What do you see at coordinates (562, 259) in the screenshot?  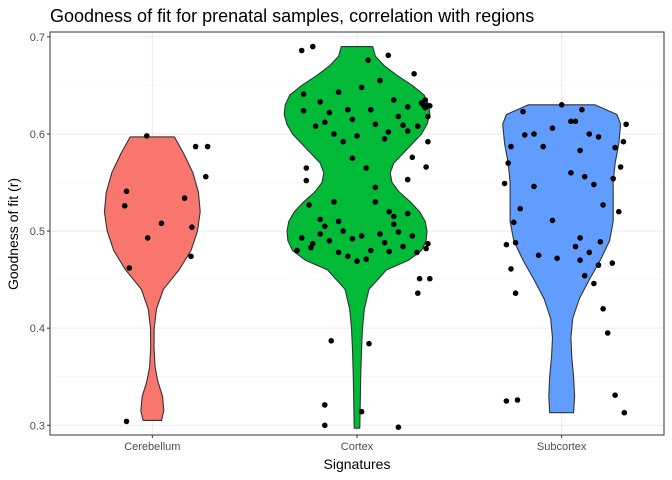 I see `violin-subcortex` at bounding box center [562, 259].